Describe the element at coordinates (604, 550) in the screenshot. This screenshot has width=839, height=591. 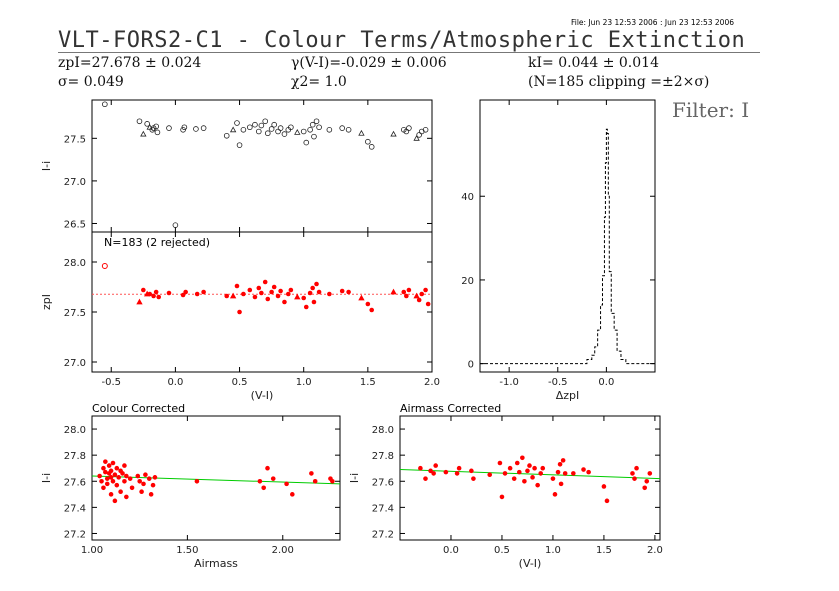
I see `airmass-xtick-label: 1.5` at that location.